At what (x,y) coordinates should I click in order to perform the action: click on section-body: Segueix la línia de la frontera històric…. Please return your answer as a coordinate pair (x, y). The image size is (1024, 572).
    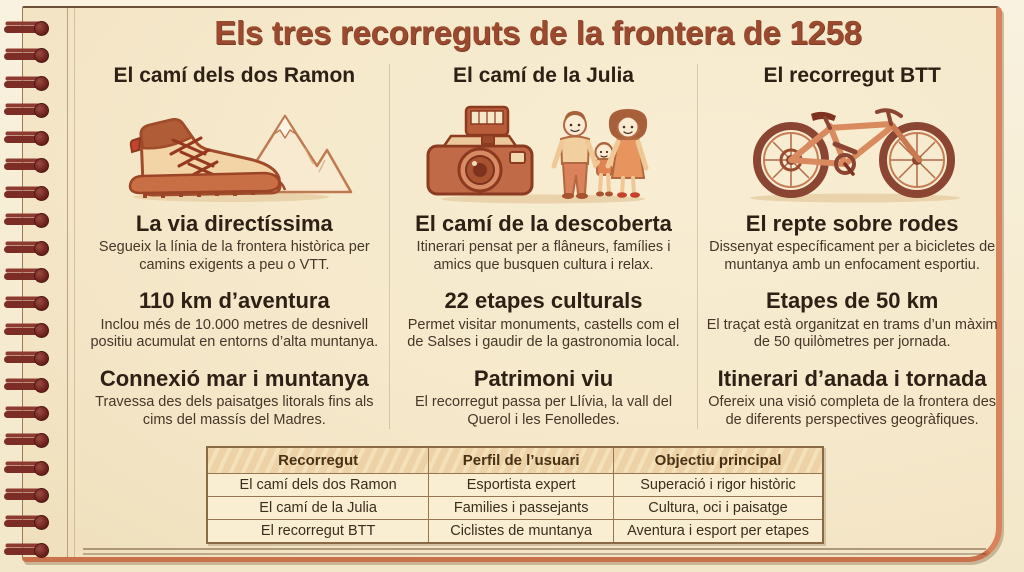
    Looking at the image, I should click on (234, 256).